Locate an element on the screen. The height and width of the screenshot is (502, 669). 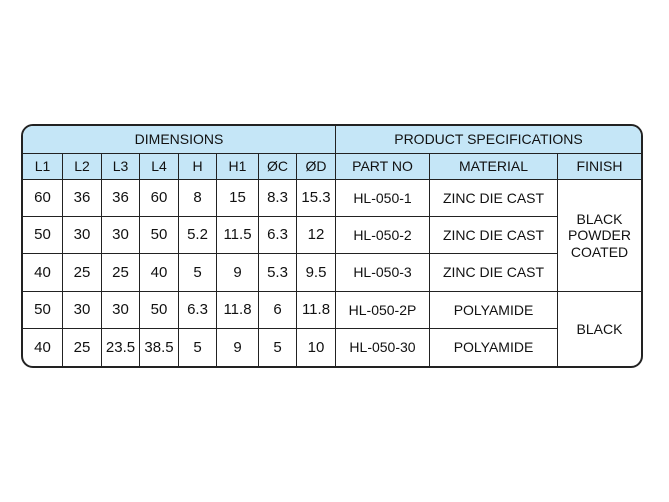
table-cell: HL-050-30 is located at coordinates (383, 347).